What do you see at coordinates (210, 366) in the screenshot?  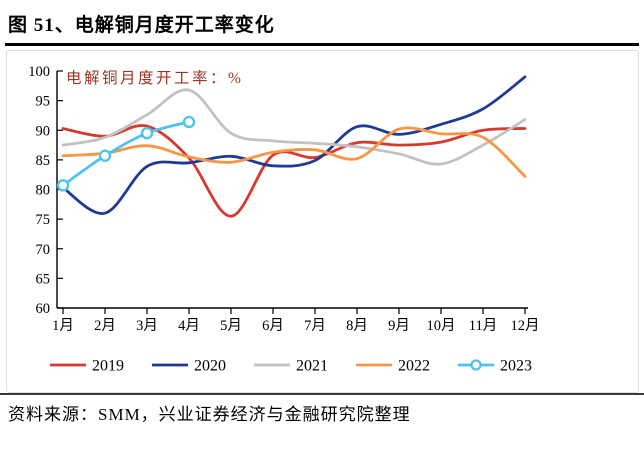 I see `legend-label-2020: 2020` at bounding box center [210, 366].